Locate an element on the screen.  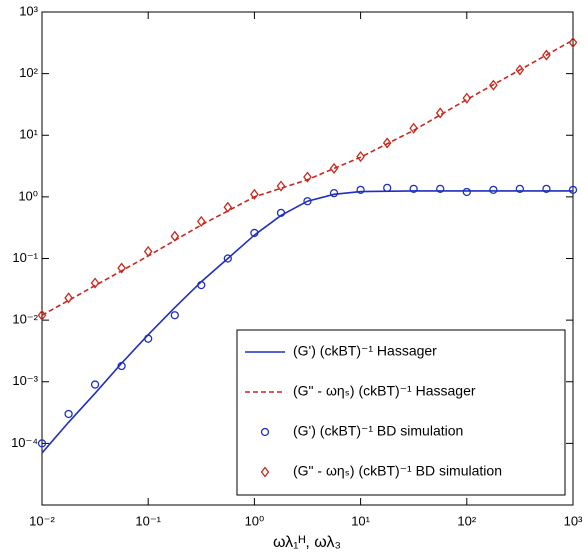
y-tick-label: 10⁰ is located at coordinates (28, 195).